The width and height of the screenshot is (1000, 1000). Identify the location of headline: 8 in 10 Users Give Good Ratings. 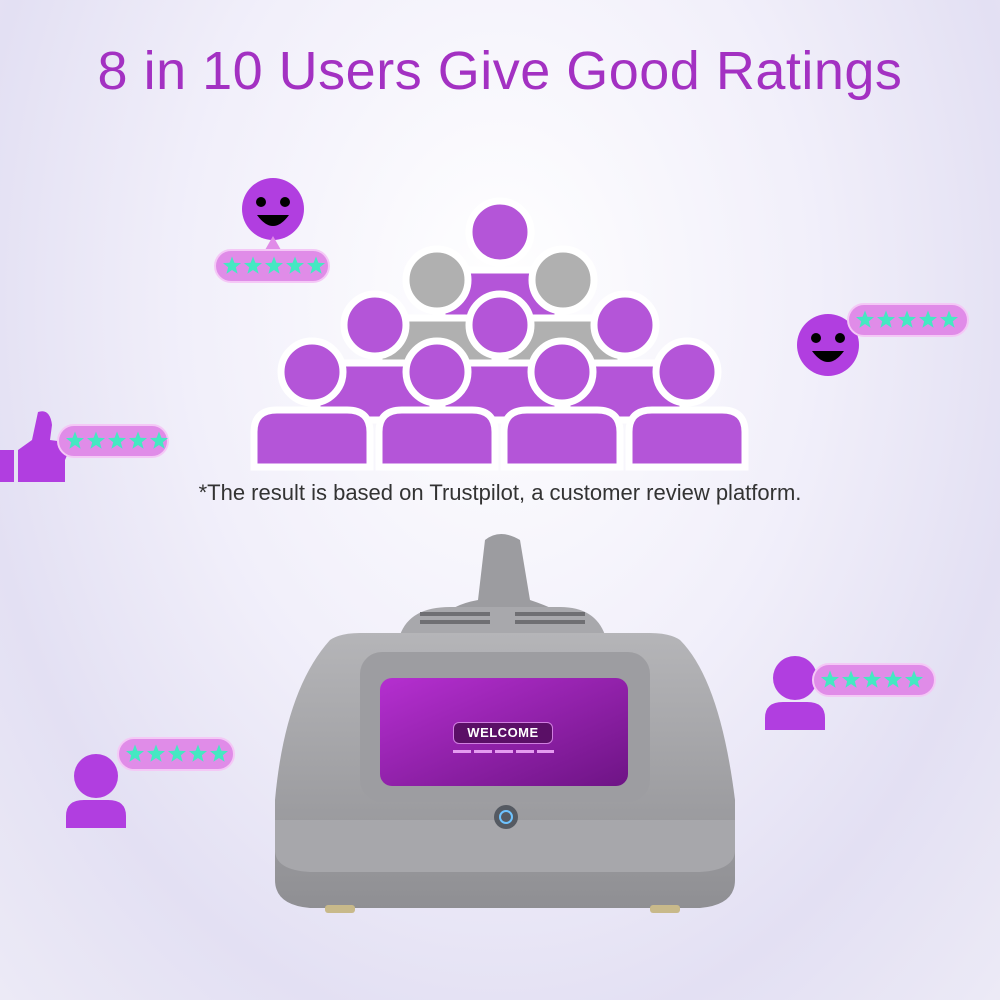
(500, 71).